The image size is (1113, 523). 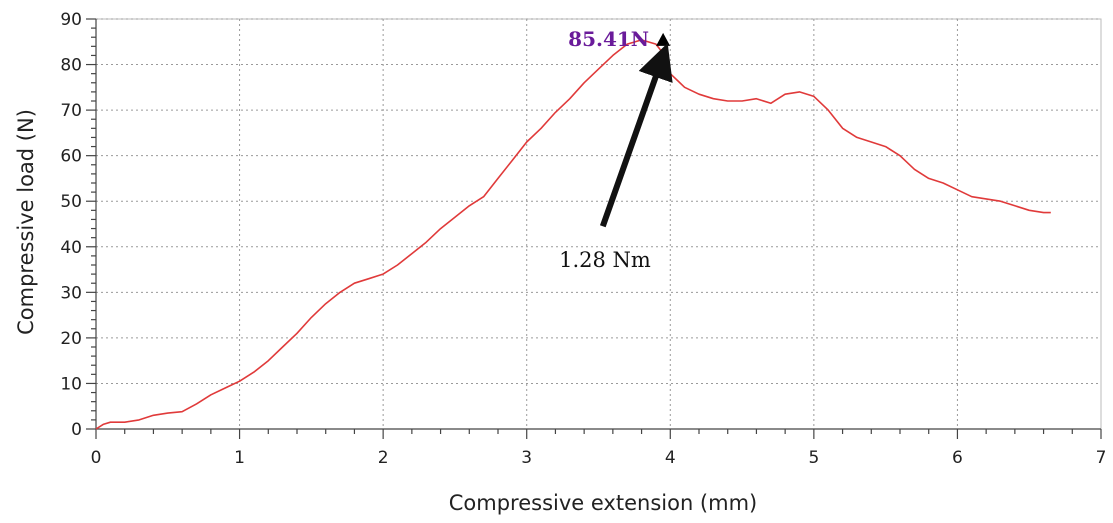 I want to click on x-tick-label: 7, so click(x=1101, y=458).